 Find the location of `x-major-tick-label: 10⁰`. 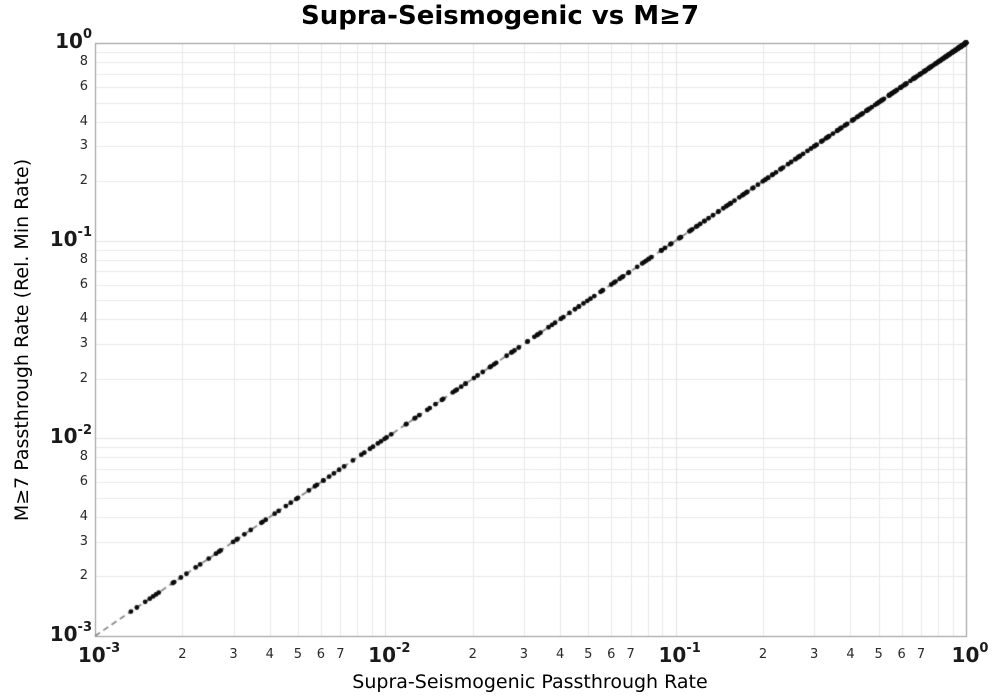

x-major-tick-label: 10⁰ is located at coordinates (970, 654).